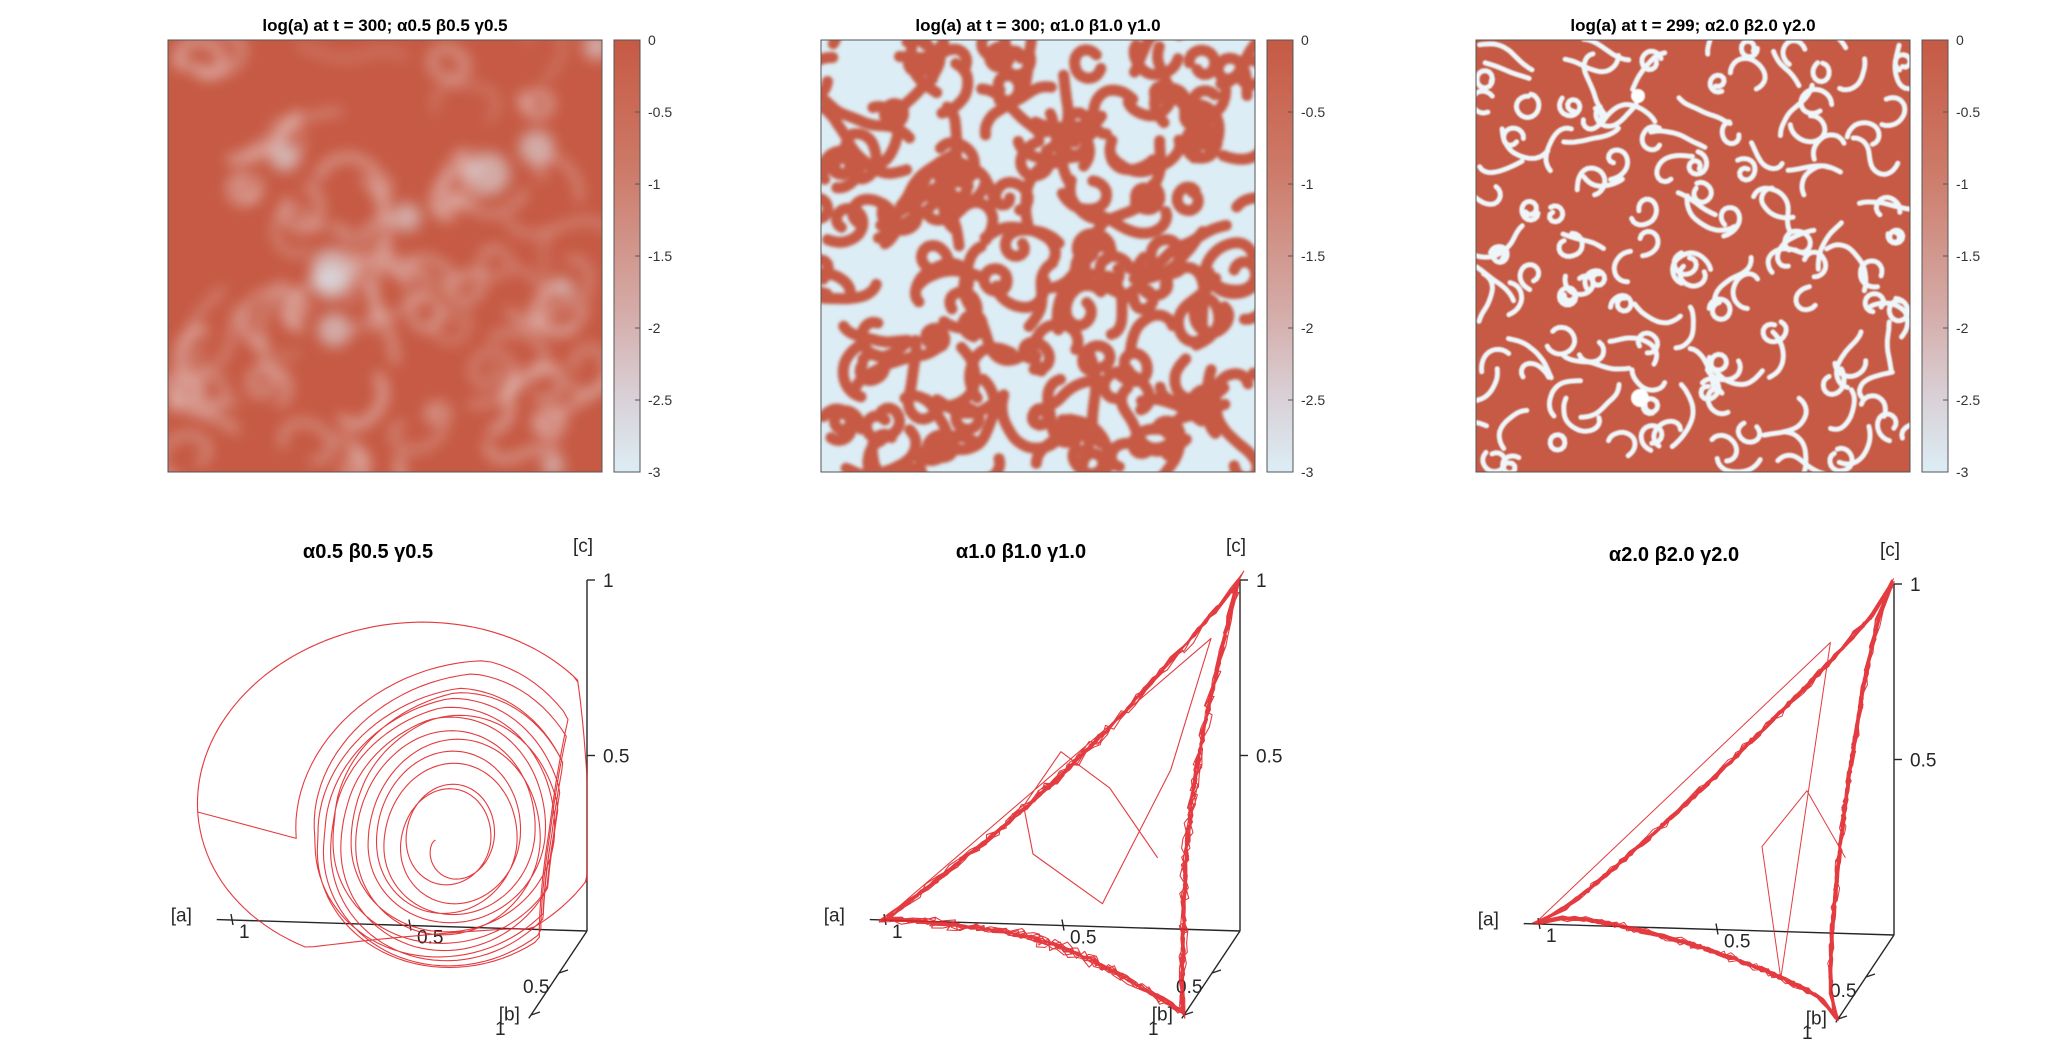 Image resolution: width=2056 pixels, height=1056 pixels. I want to click on phase-3-axes: 0.5 1 1 0.5 0.5 1 [a] [b] [c], so click(1707, 792).